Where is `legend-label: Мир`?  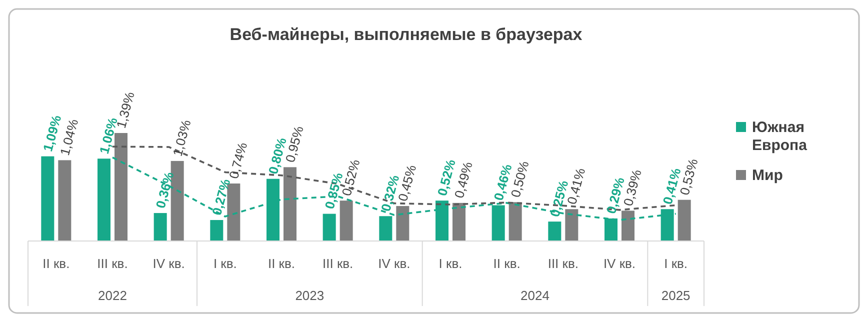
legend-label: Мир is located at coordinates (767, 175).